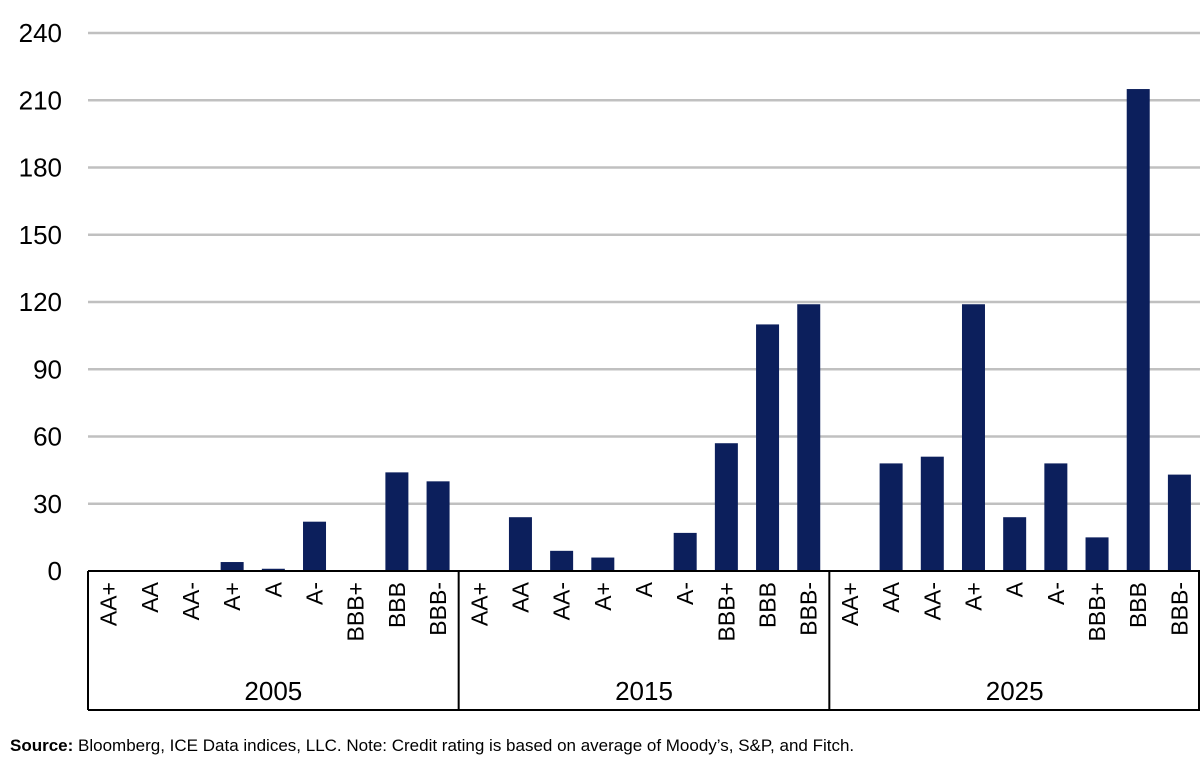 The width and height of the screenshot is (1200, 761). Describe the element at coordinates (40, 302) in the screenshot. I see `y-tick-label: 120` at that location.